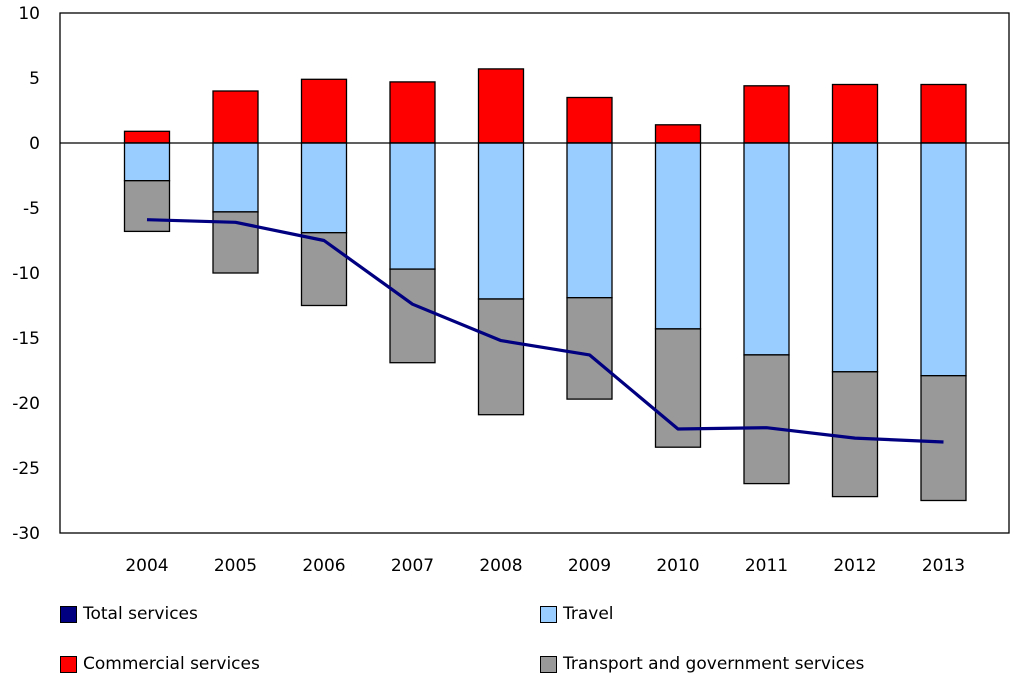 Image resolution: width=1021 pixels, height=675 pixels. What do you see at coordinates (34, 79) in the screenshot?
I see `y-tick-label: 5` at bounding box center [34, 79].